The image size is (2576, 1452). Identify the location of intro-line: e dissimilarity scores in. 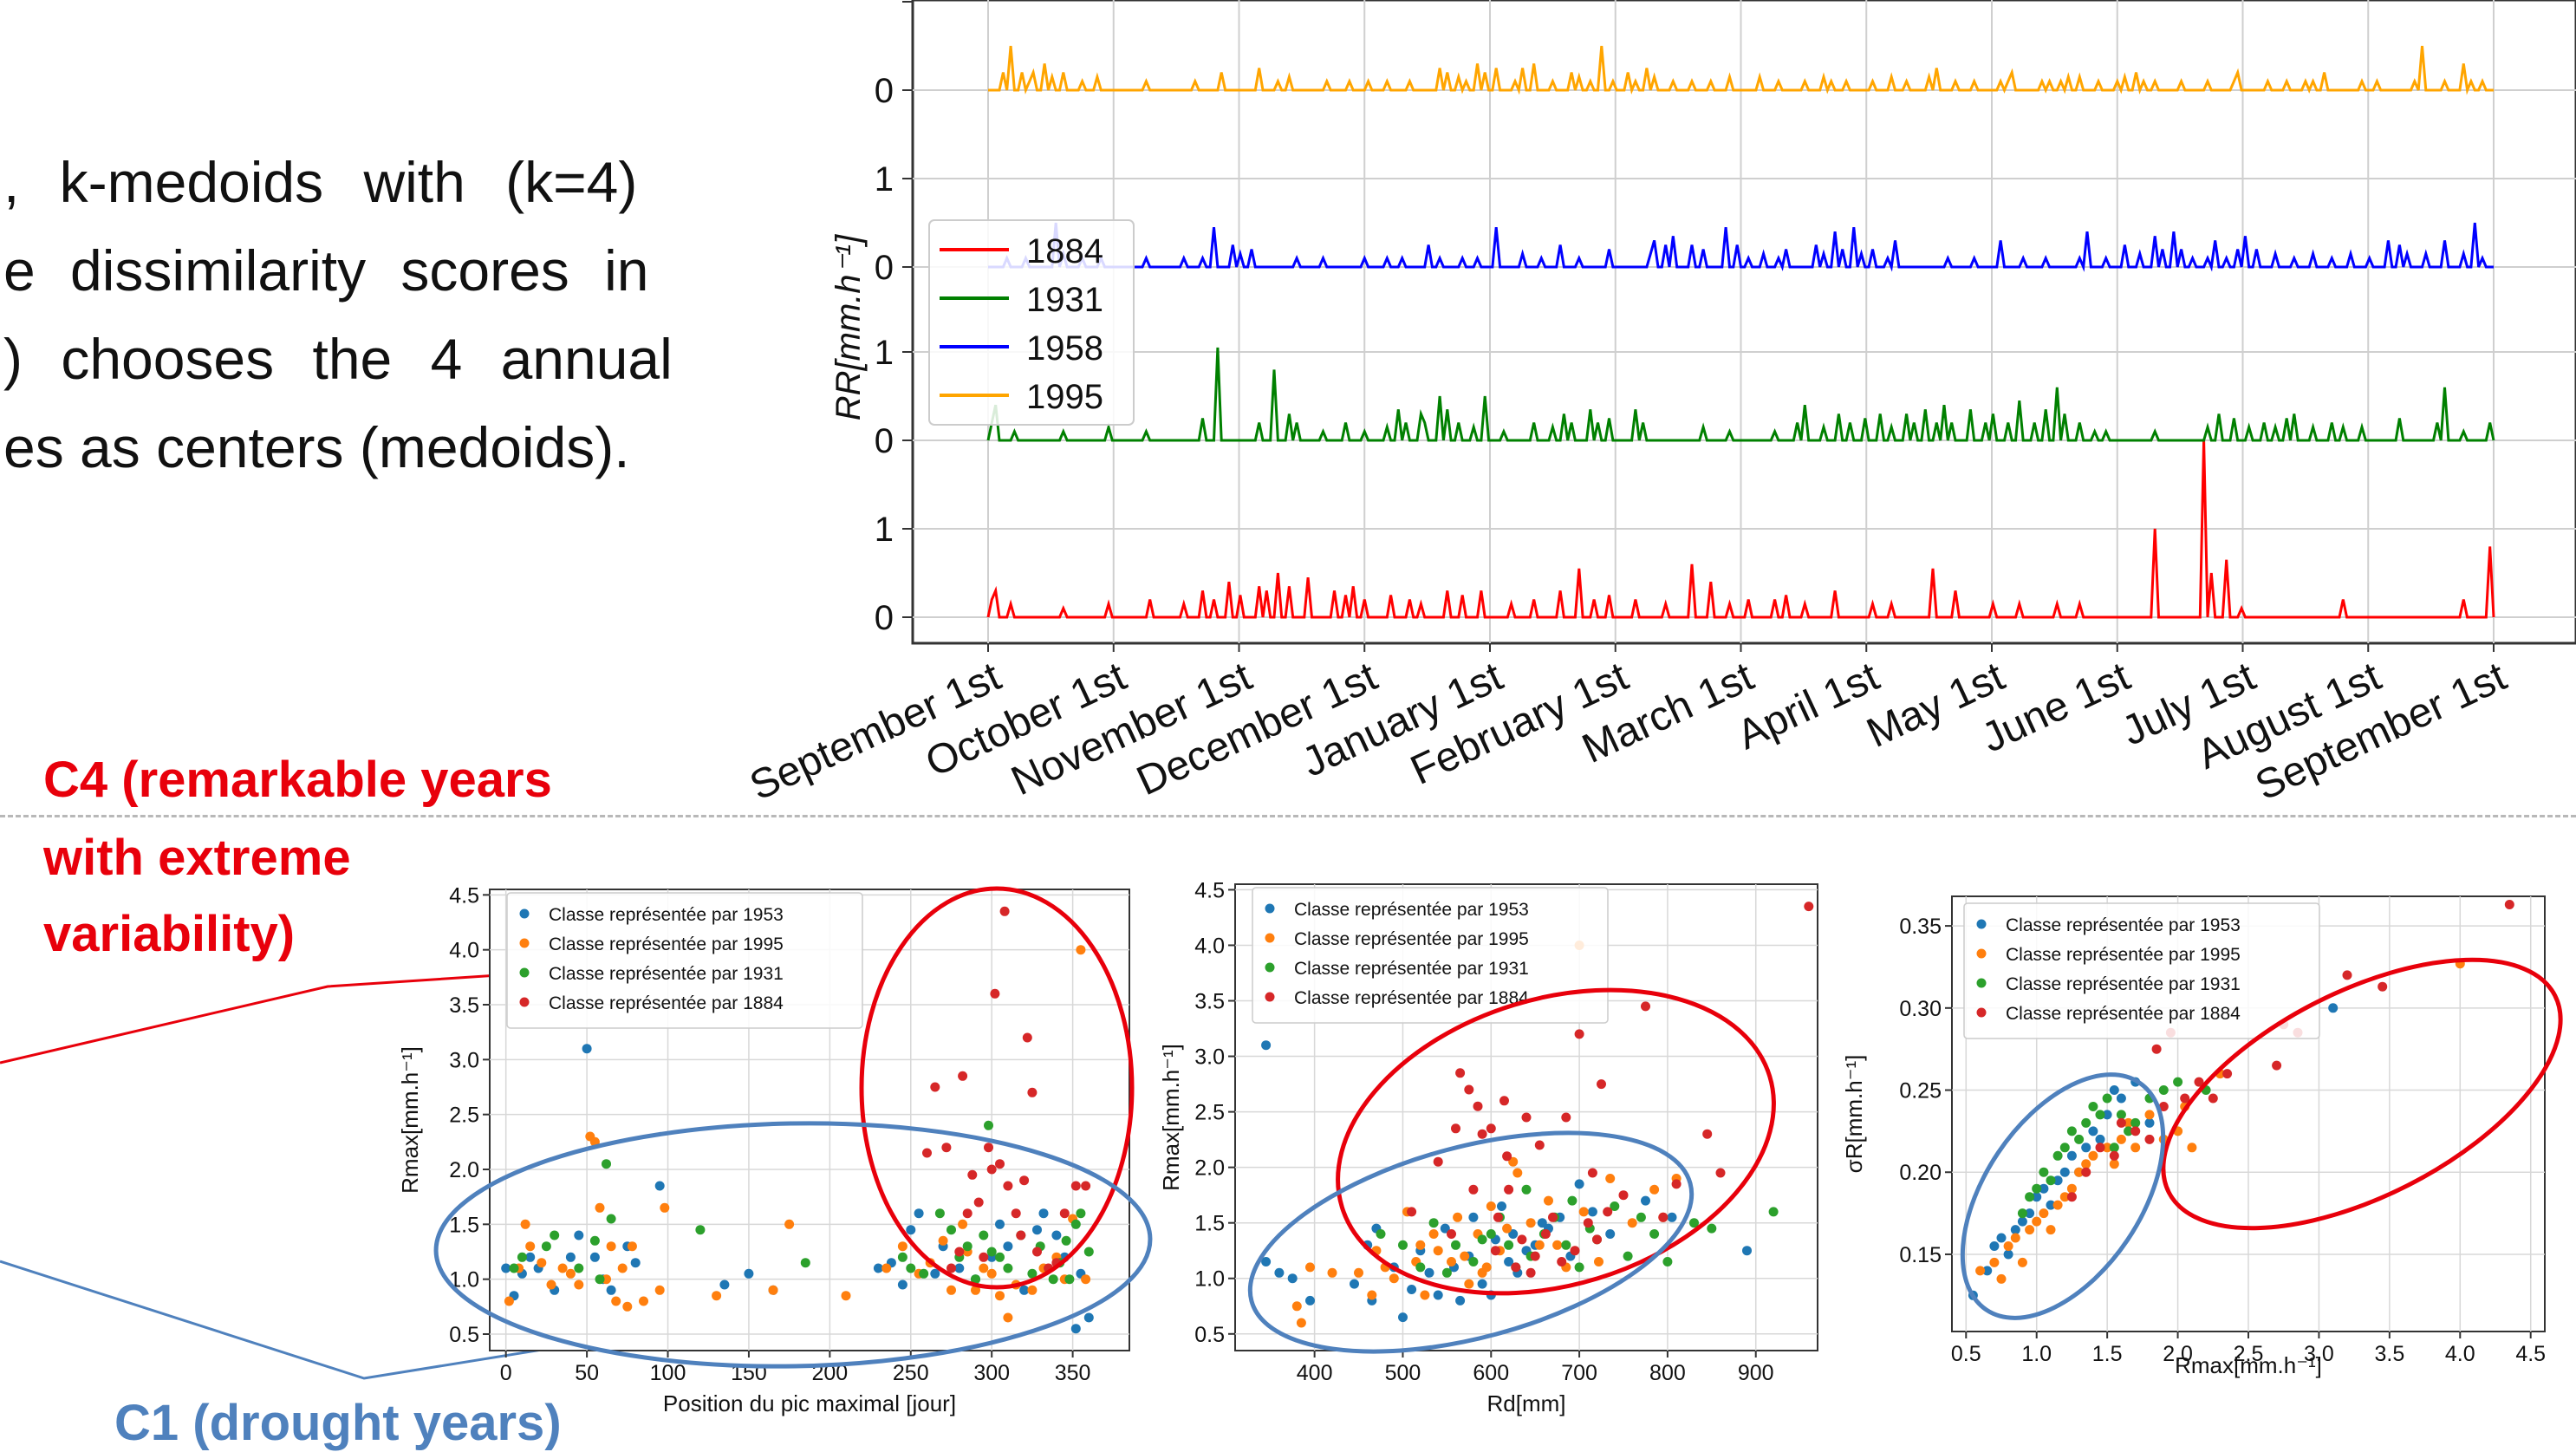
(326, 270).